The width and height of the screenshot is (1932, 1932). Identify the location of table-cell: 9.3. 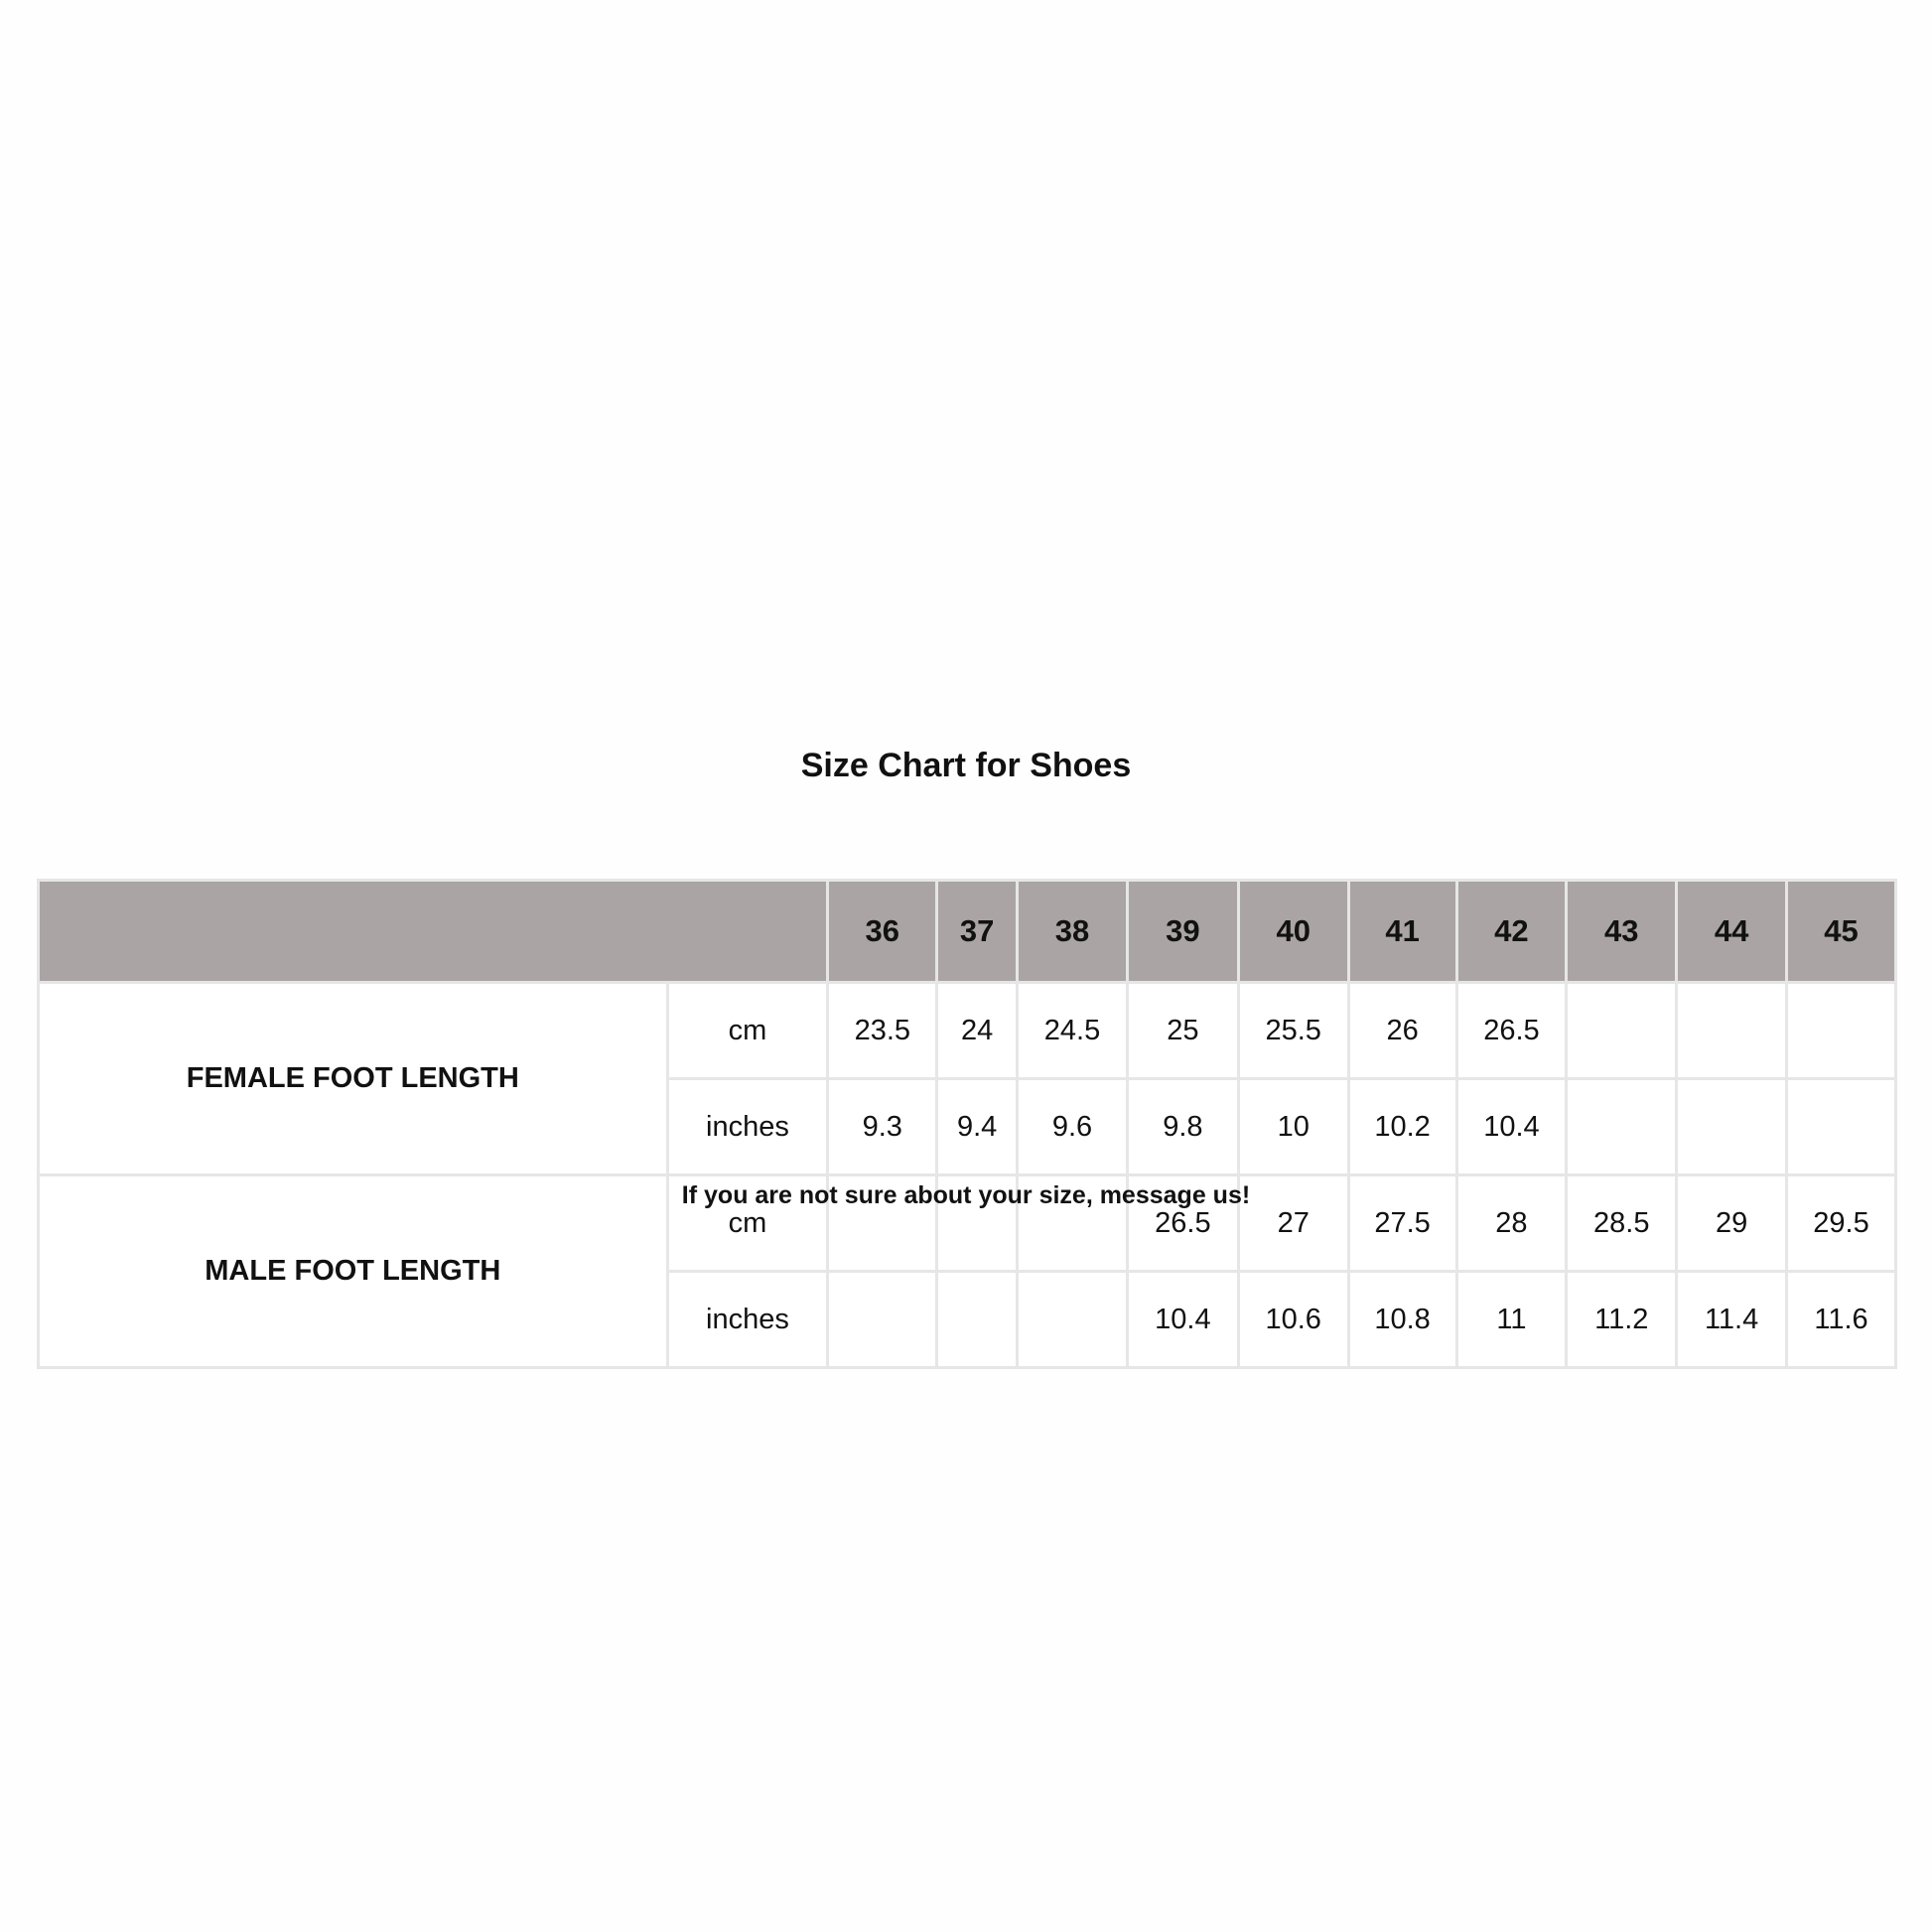
(882, 1127).